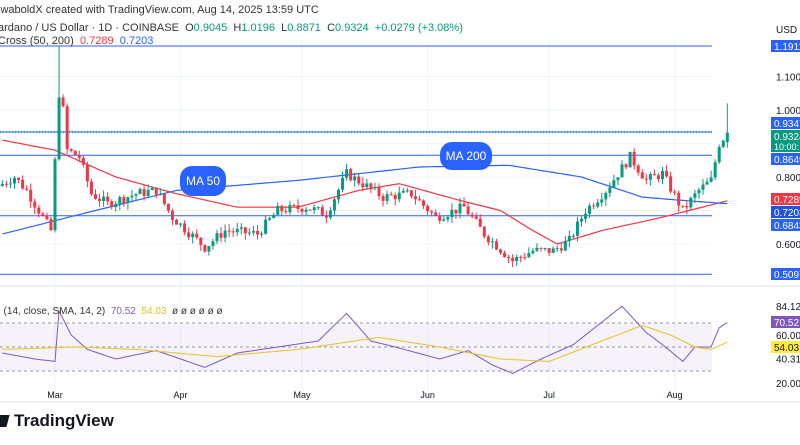 Image resolution: width=800 pixels, height=445 pixels. What do you see at coordinates (154, 311) in the screenshot?
I see `rsi-ma-legend-value: 54.03` at bounding box center [154, 311].